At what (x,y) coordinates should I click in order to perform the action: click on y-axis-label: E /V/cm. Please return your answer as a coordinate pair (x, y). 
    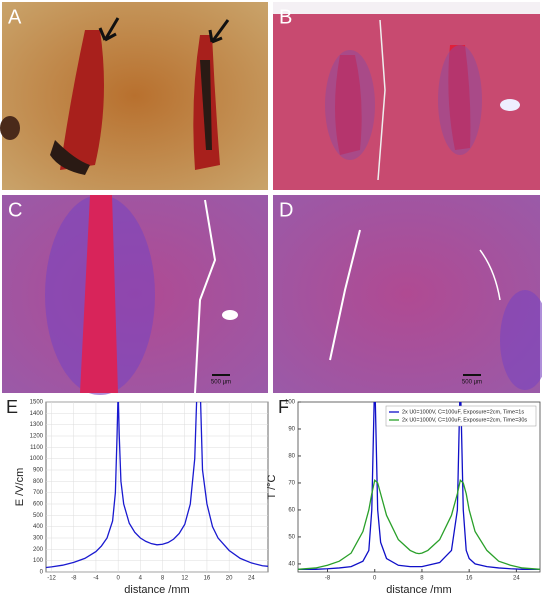
    Looking at the image, I should click on (20, 487).